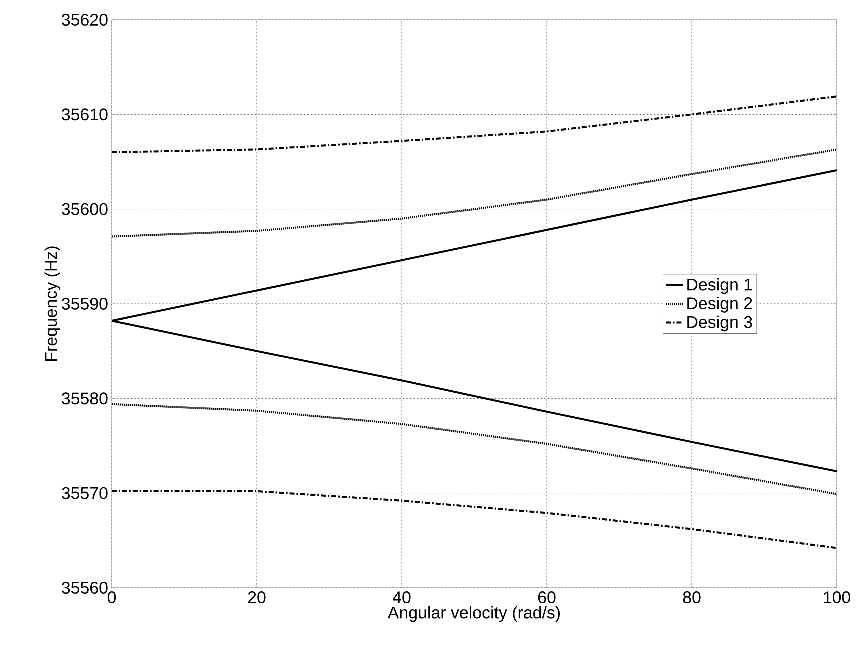 The width and height of the screenshot is (856, 651). What do you see at coordinates (692, 598) in the screenshot?
I see `x-tick-label: 80` at bounding box center [692, 598].